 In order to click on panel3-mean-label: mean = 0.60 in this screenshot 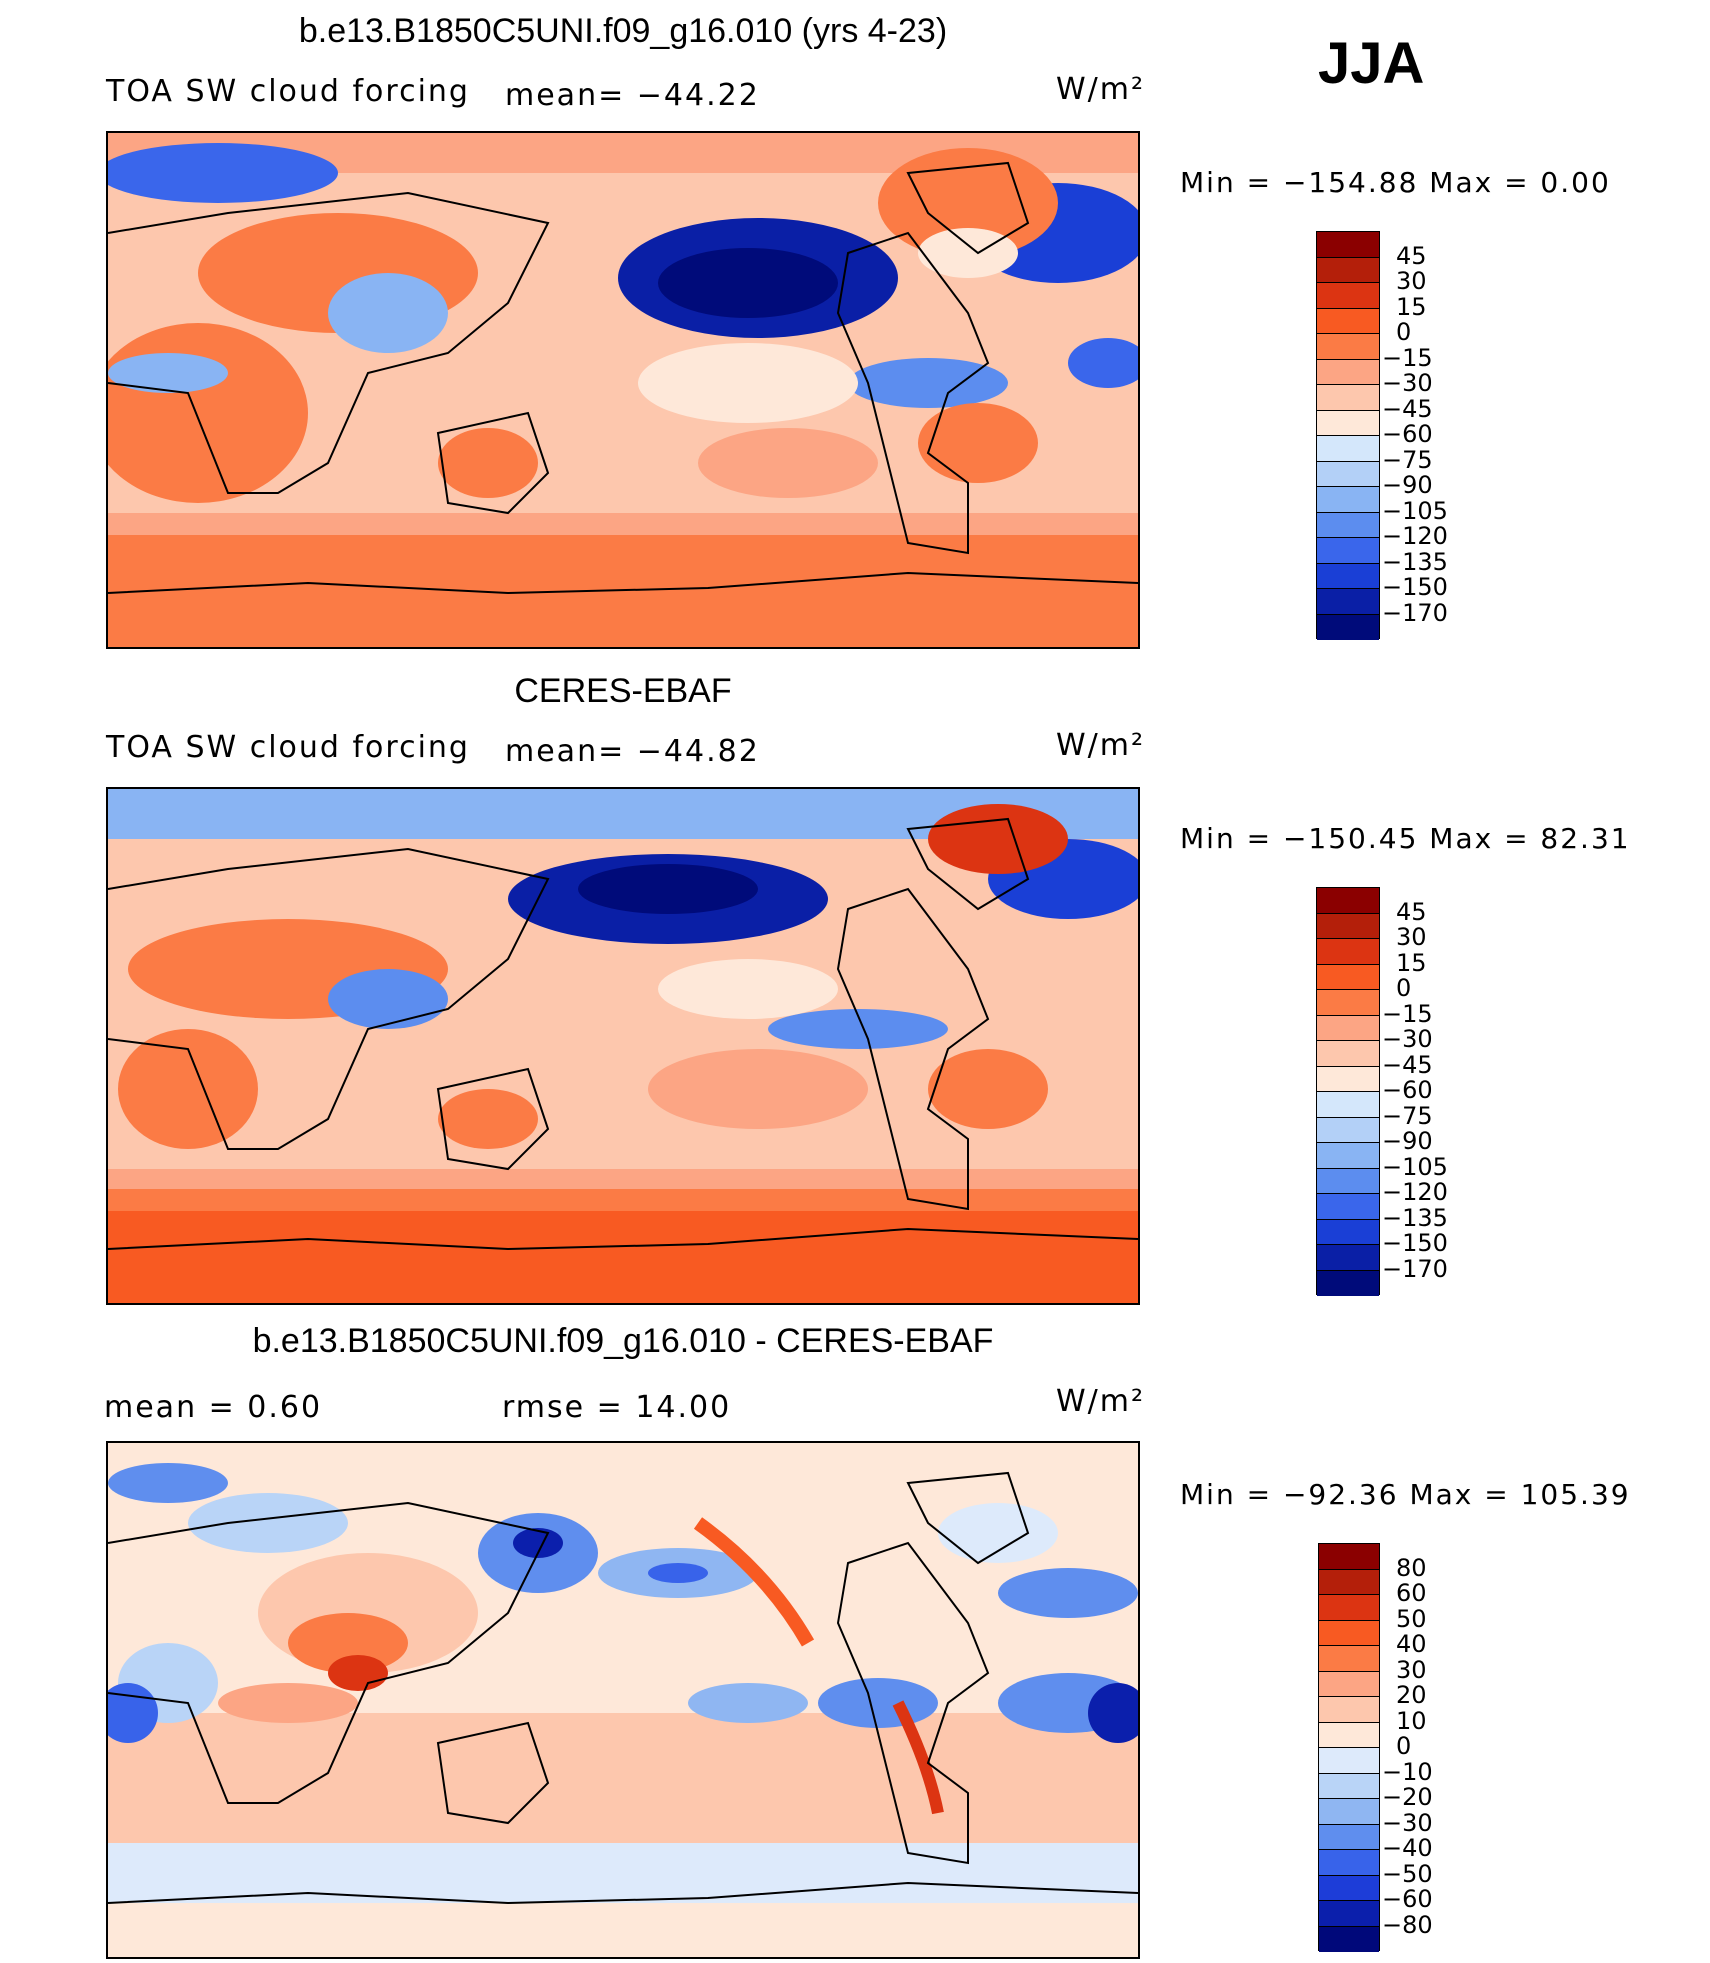, I will do `click(213, 1407)`.